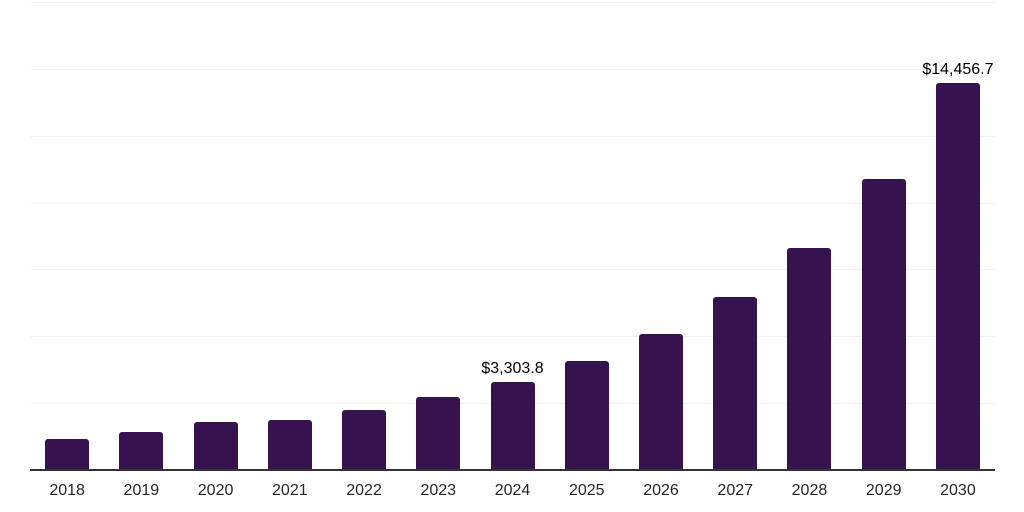 The width and height of the screenshot is (1024, 512). Describe the element at coordinates (661, 490) in the screenshot. I see `tick-label-2026: 2026` at that location.